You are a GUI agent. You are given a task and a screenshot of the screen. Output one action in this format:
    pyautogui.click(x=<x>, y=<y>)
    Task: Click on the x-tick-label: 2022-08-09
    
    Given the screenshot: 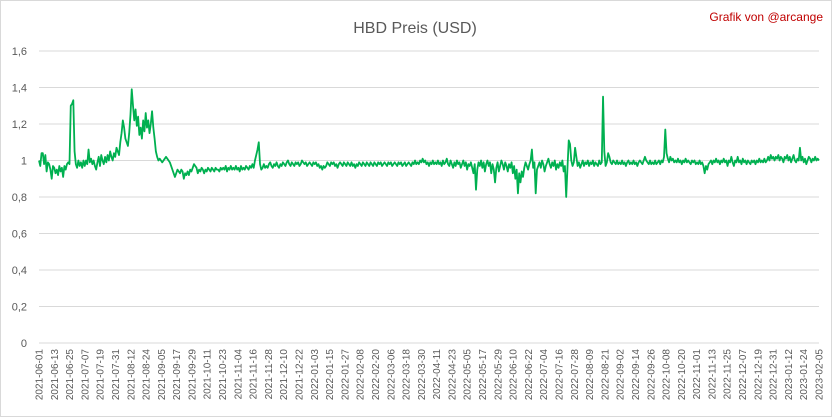 What is the action you would take?
    pyautogui.click(x=590, y=375)
    